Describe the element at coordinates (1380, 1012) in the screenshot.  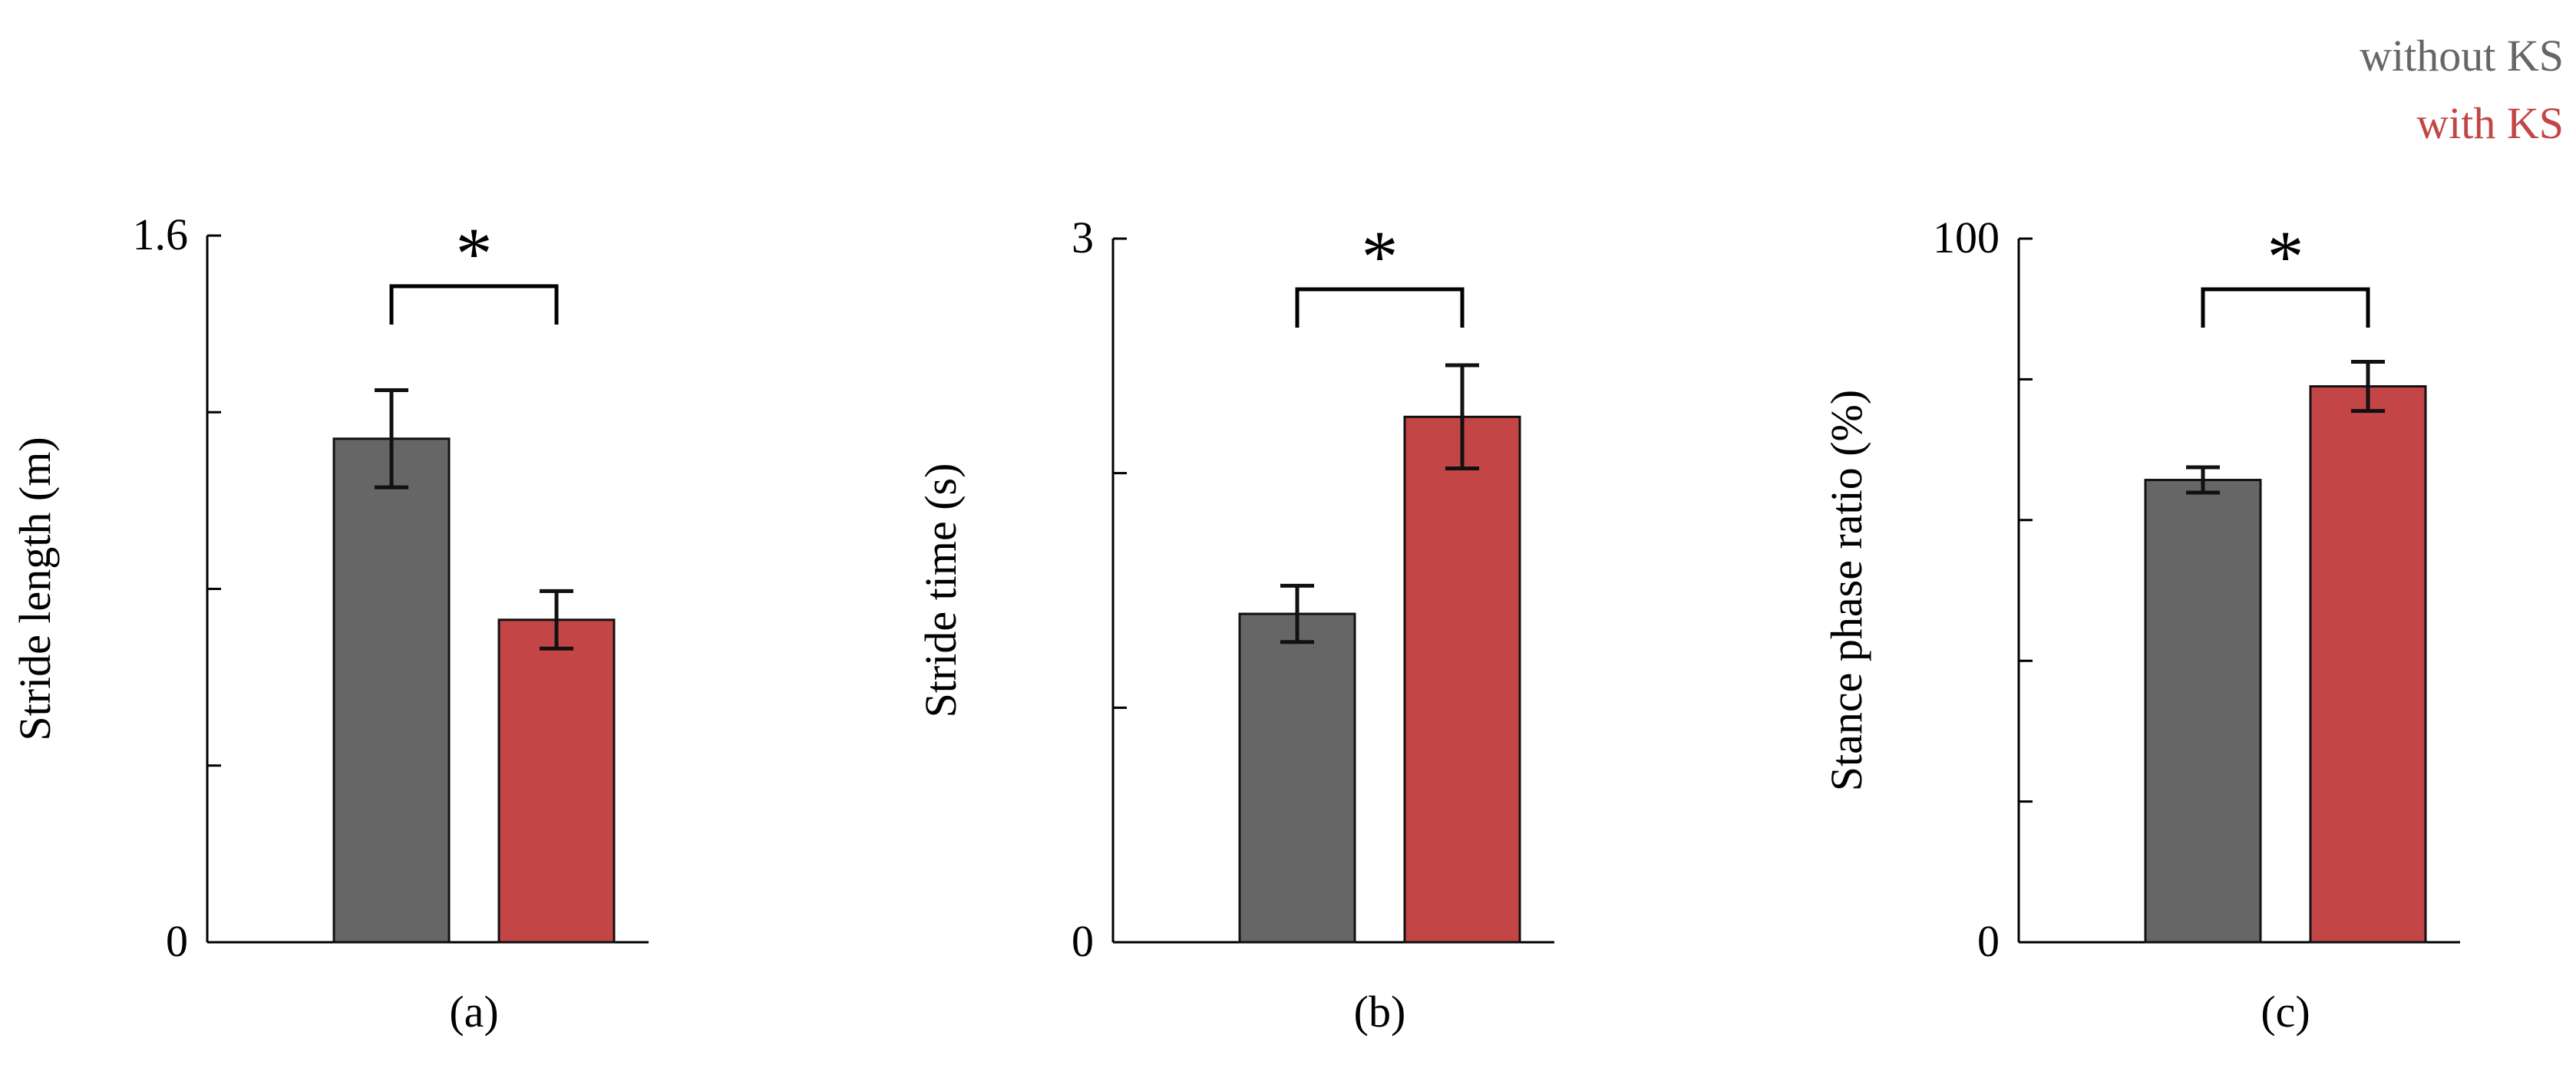
I see `panel-label: (b)` at that location.